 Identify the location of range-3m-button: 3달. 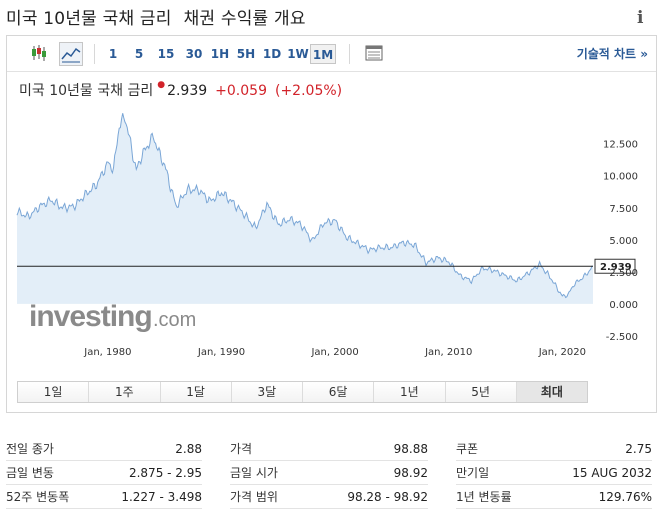
(267, 392).